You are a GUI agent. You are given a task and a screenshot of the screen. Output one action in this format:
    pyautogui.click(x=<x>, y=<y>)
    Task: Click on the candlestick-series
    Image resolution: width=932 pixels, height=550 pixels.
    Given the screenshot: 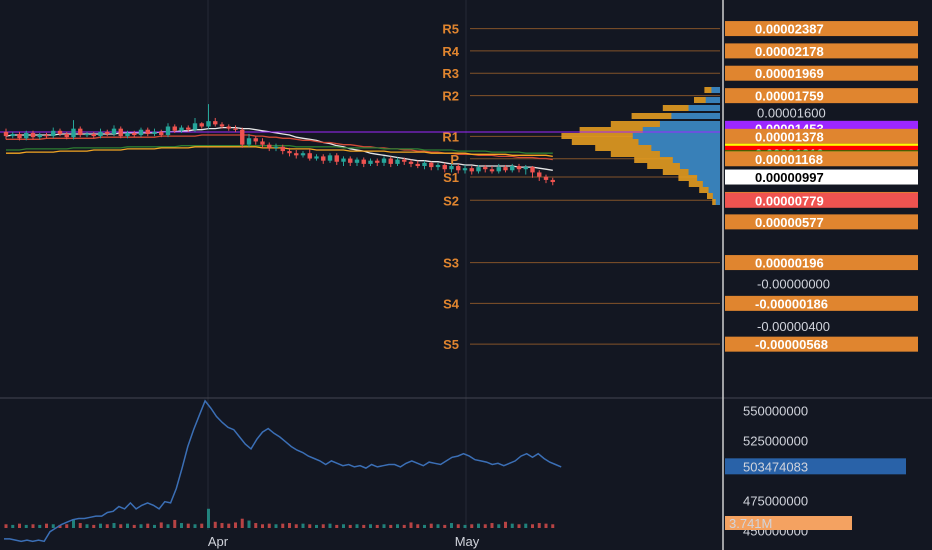 What is the action you would take?
    pyautogui.click(x=279, y=145)
    